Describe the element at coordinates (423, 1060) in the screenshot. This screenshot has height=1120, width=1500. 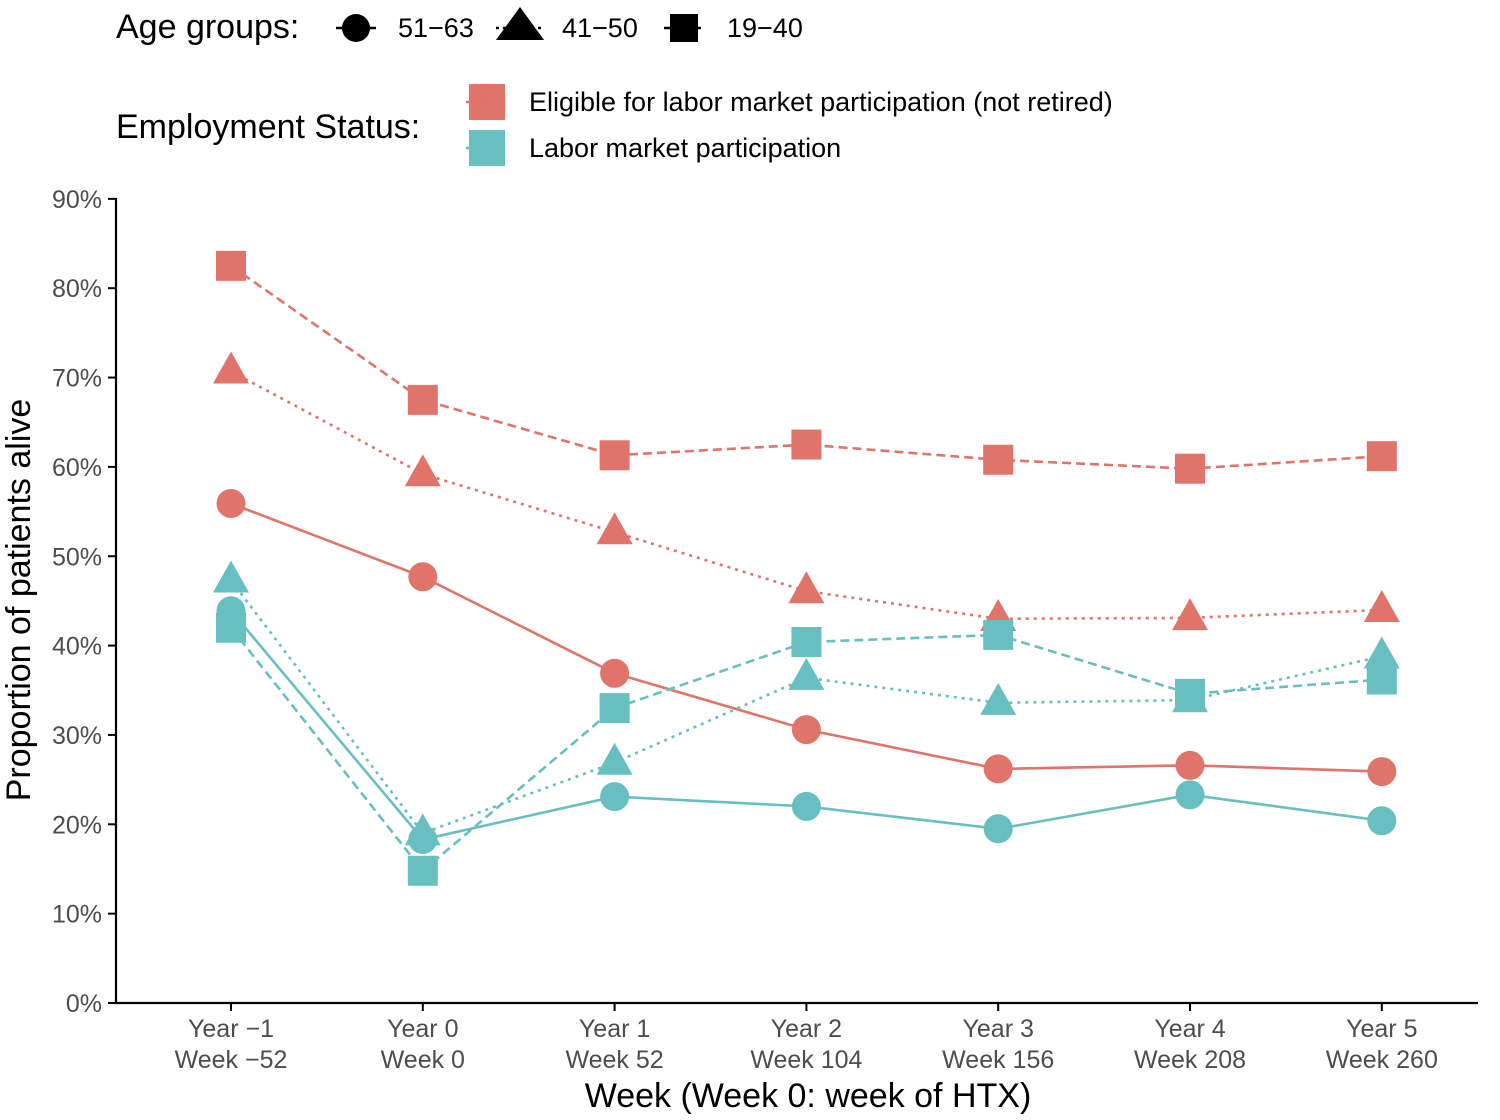
I see `x-tick-label-week: Week 0` at that location.